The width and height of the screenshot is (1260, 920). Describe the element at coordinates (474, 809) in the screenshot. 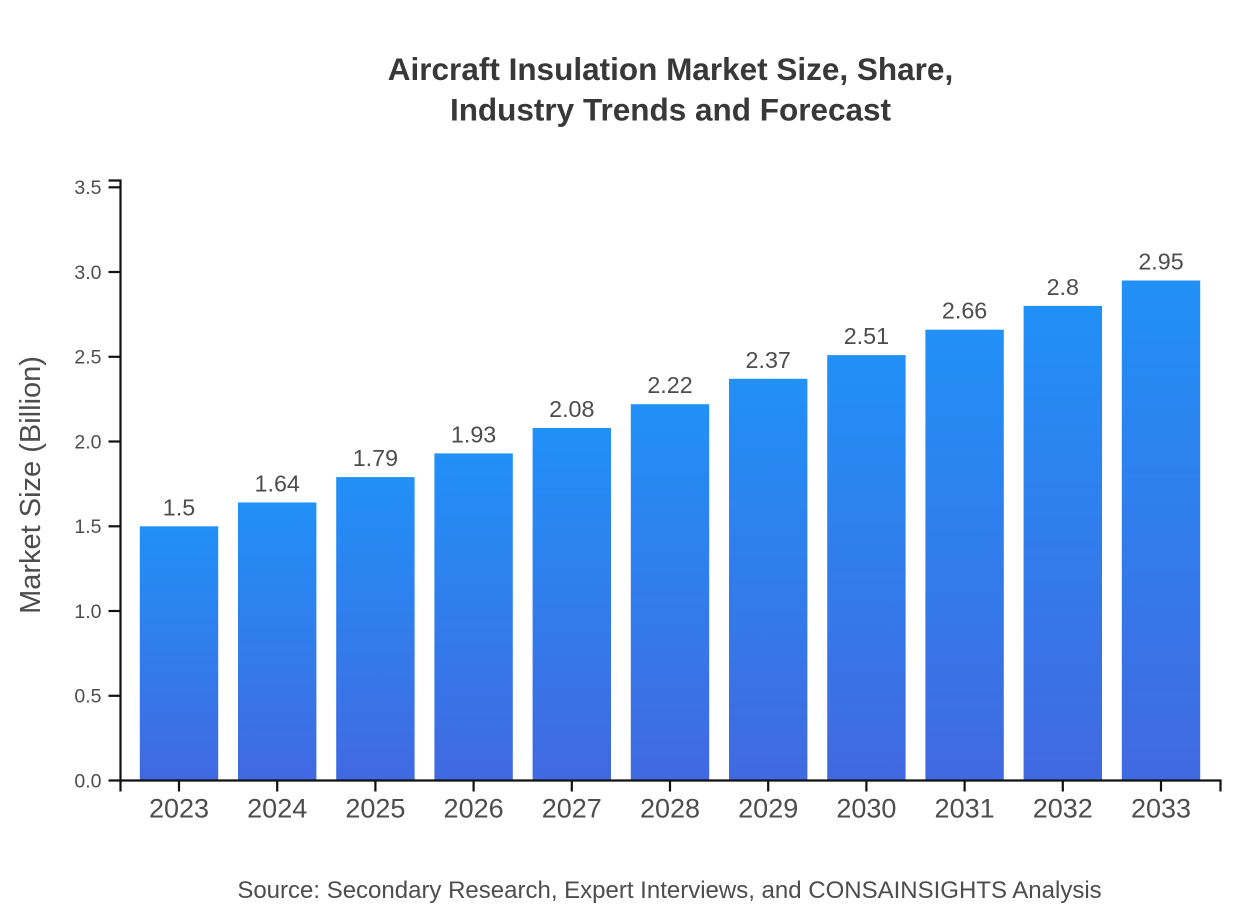

I see `svg-text: 2026` at that location.